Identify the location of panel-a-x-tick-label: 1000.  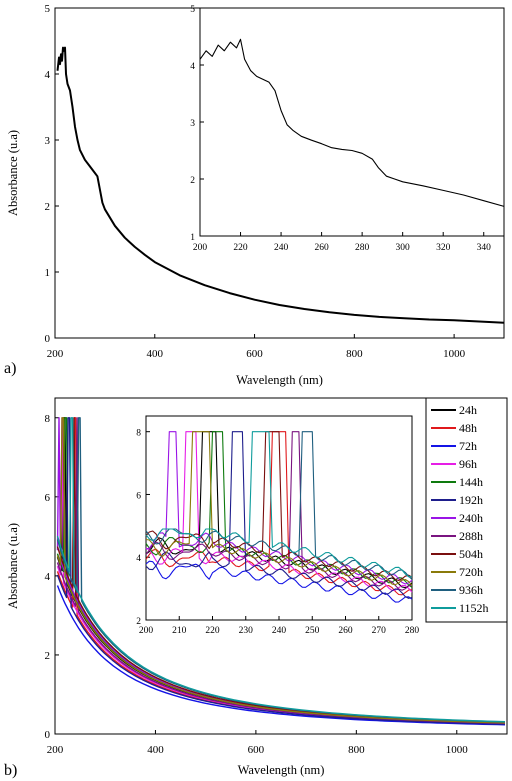
(454, 354).